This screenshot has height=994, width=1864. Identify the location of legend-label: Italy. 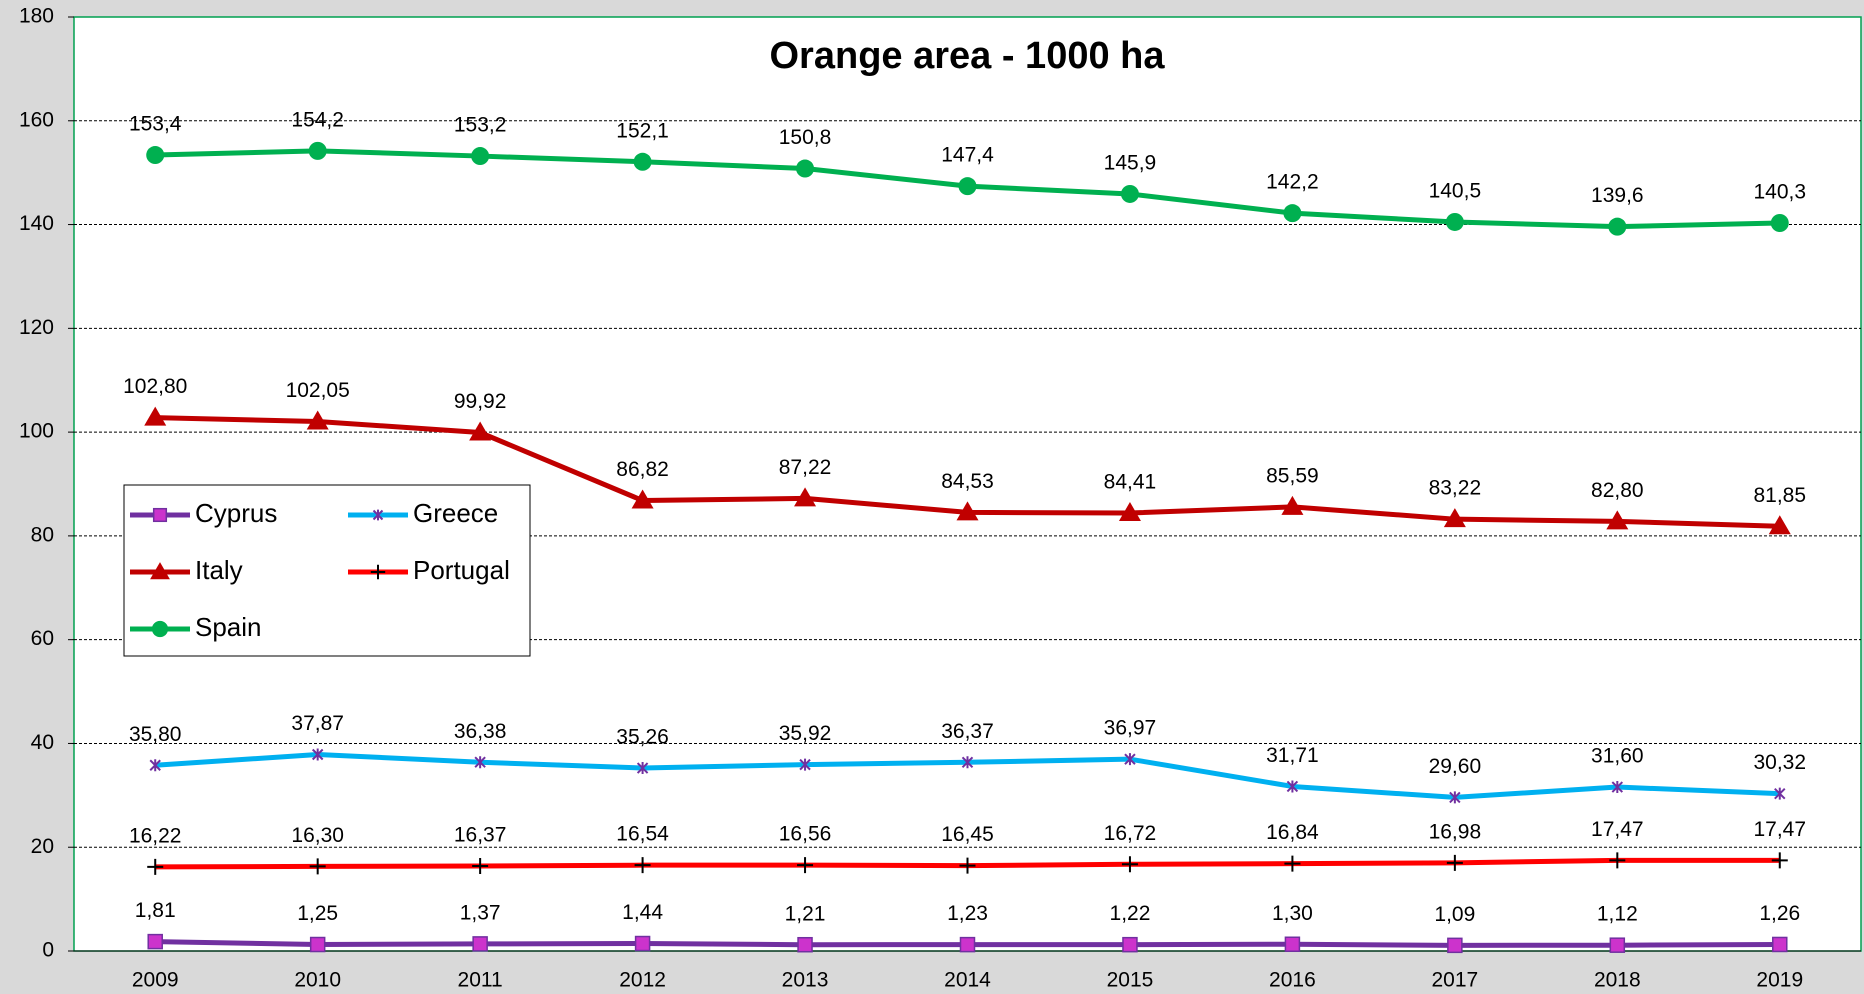
(219, 570).